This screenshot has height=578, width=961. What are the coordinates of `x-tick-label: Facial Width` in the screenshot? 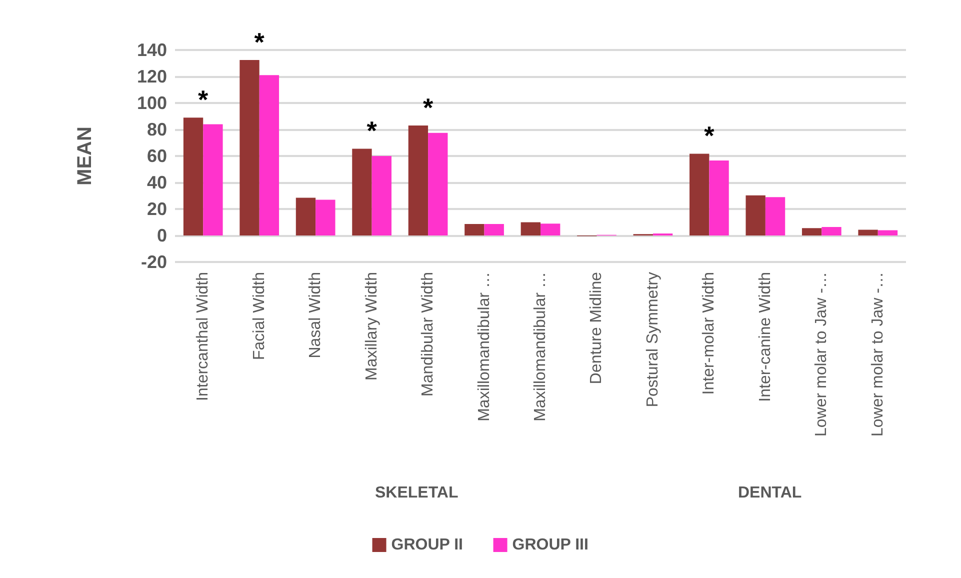 It's located at (259, 316).